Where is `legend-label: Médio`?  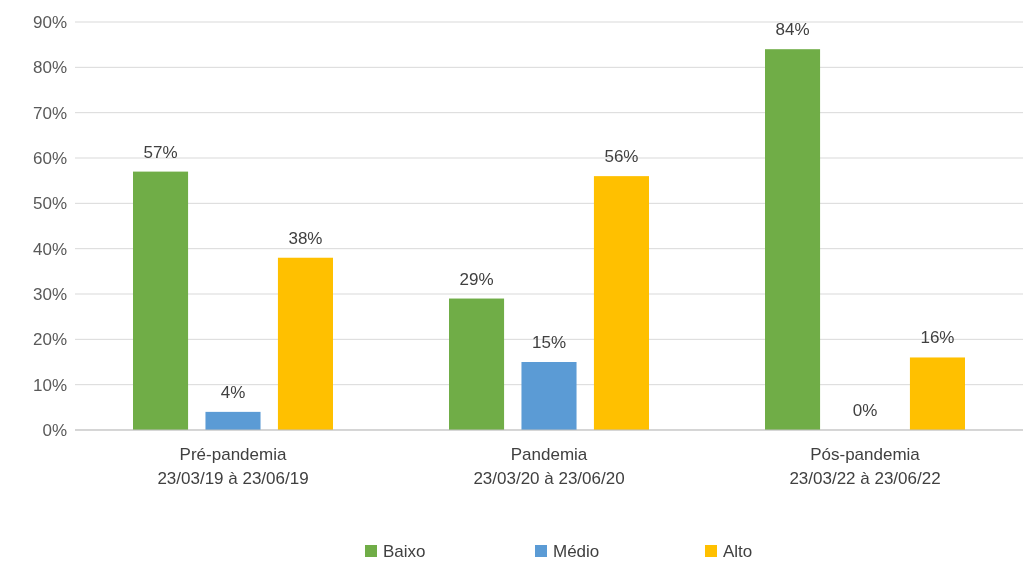
legend-label: Médio is located at coordinates (576, 551).